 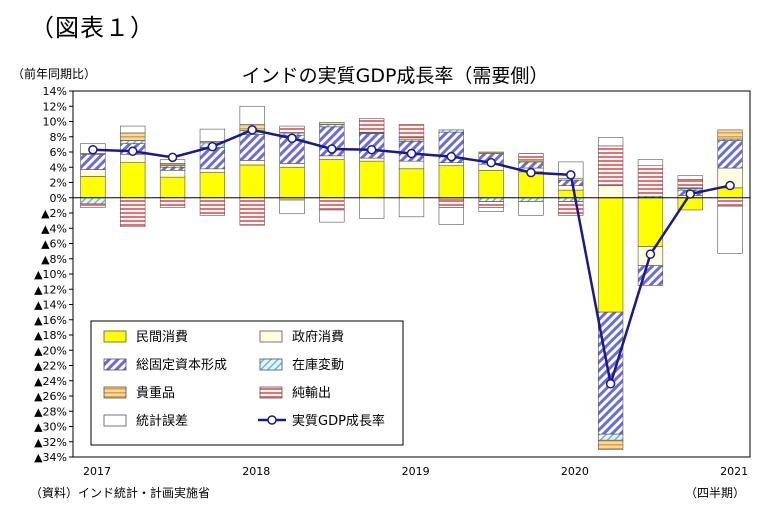 I want to click on y-tick-label: 0%, so click(x=58, y=198).